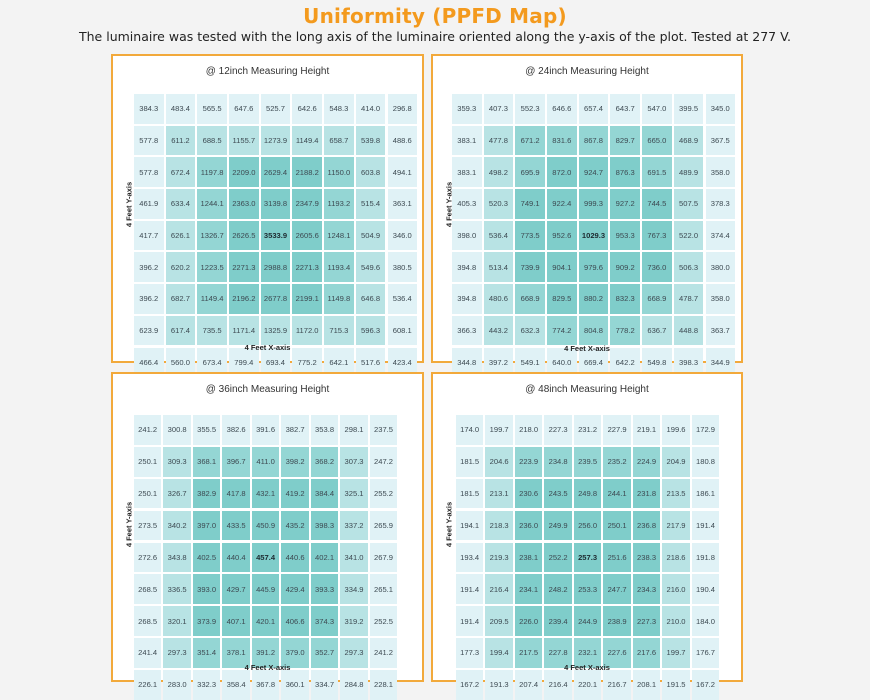 This screenshot has width=870, height=700. I want to click on heatmap-cell: 2988.8, so click(275, 267).